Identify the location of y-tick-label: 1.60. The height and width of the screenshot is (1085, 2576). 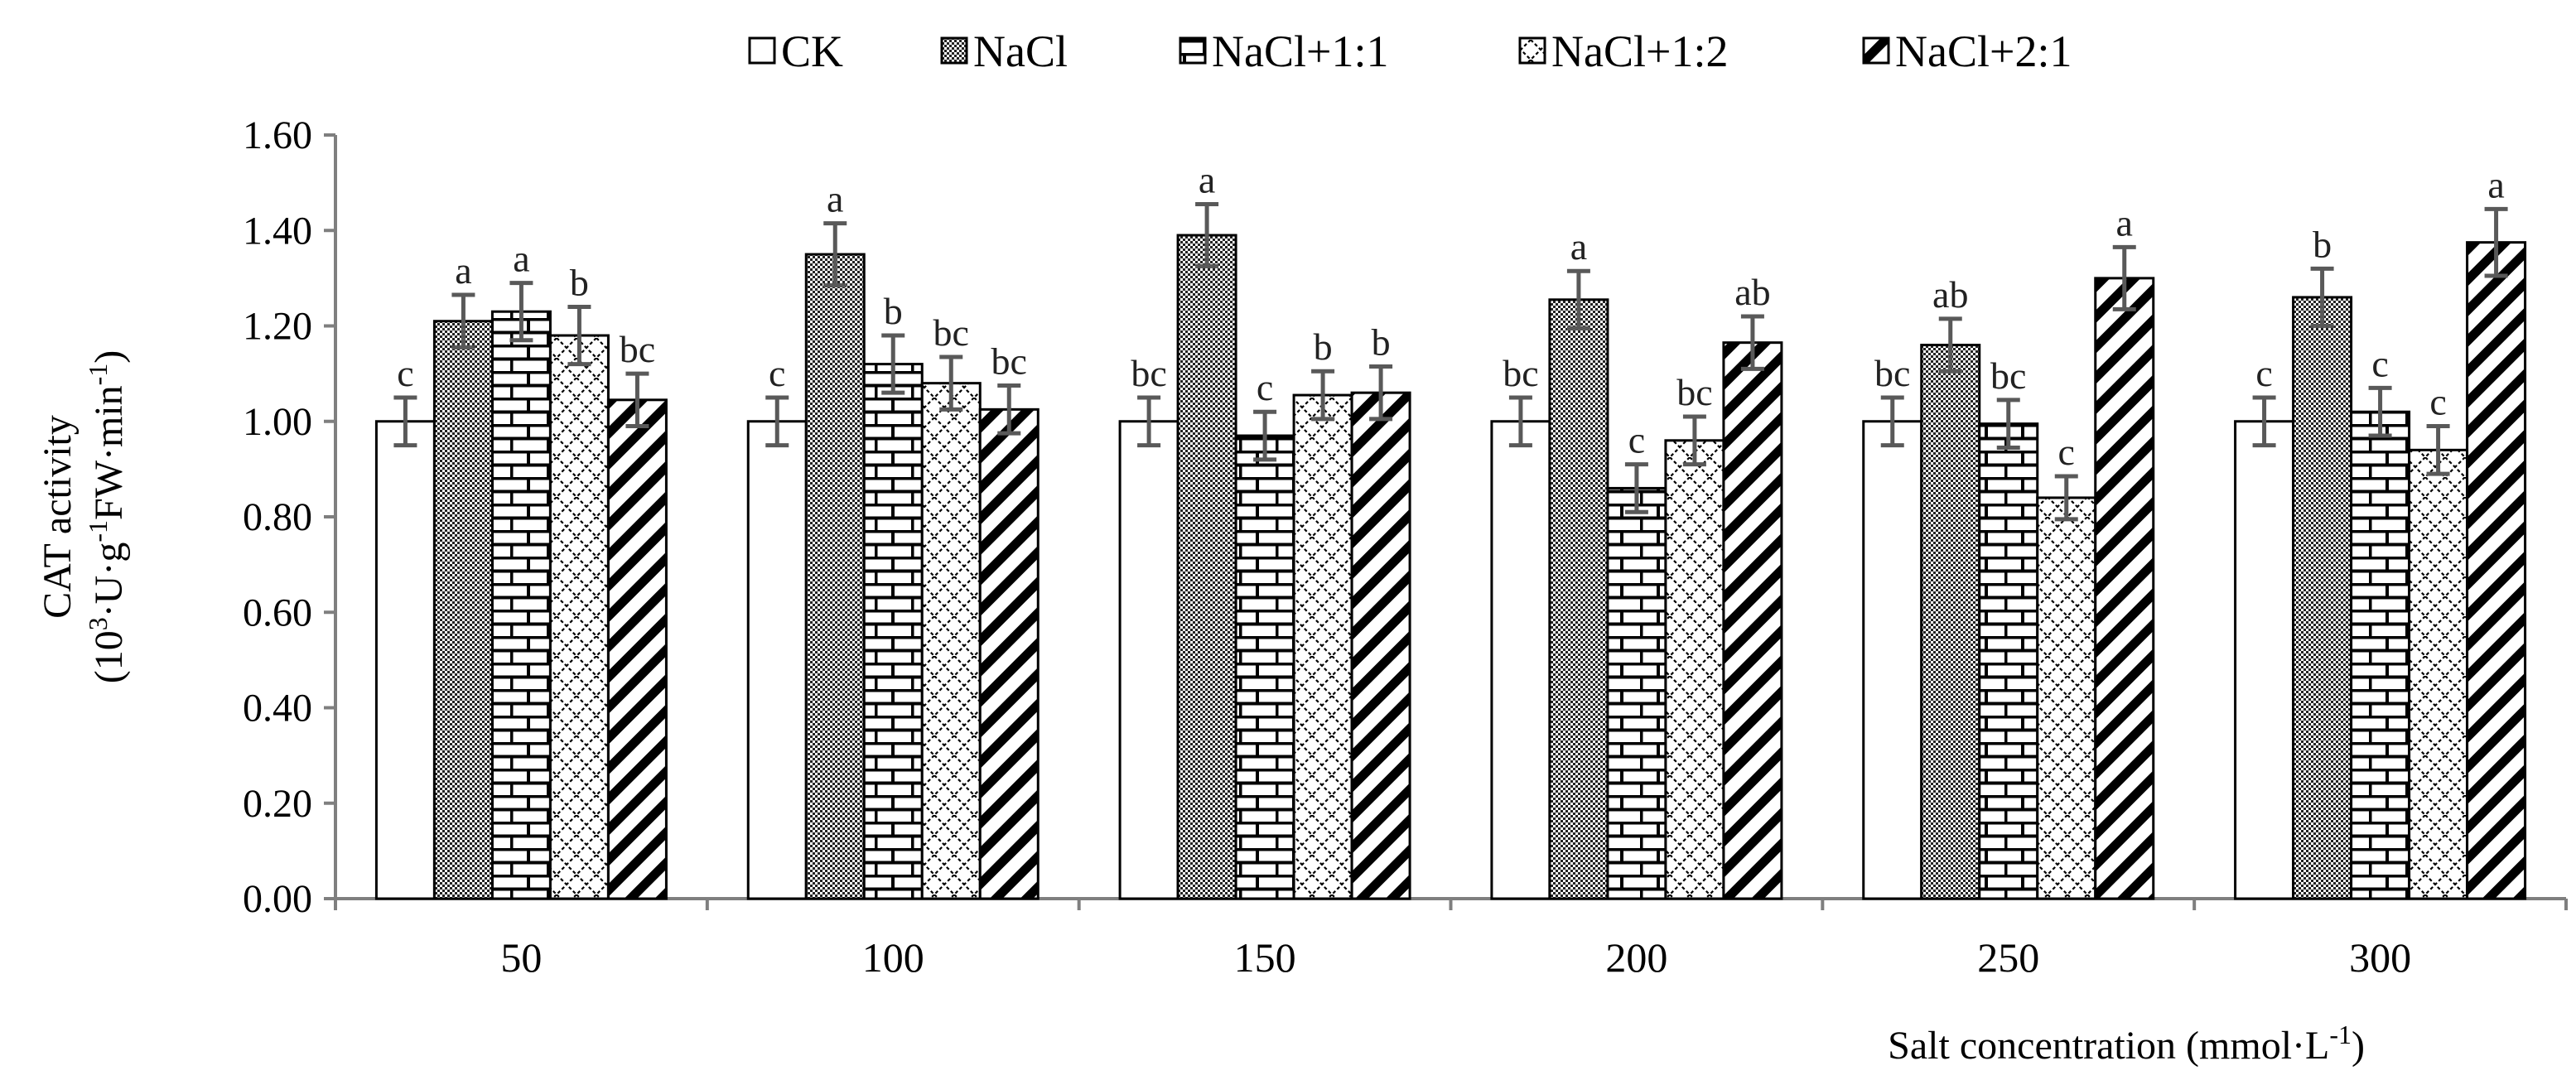
(277, 135).